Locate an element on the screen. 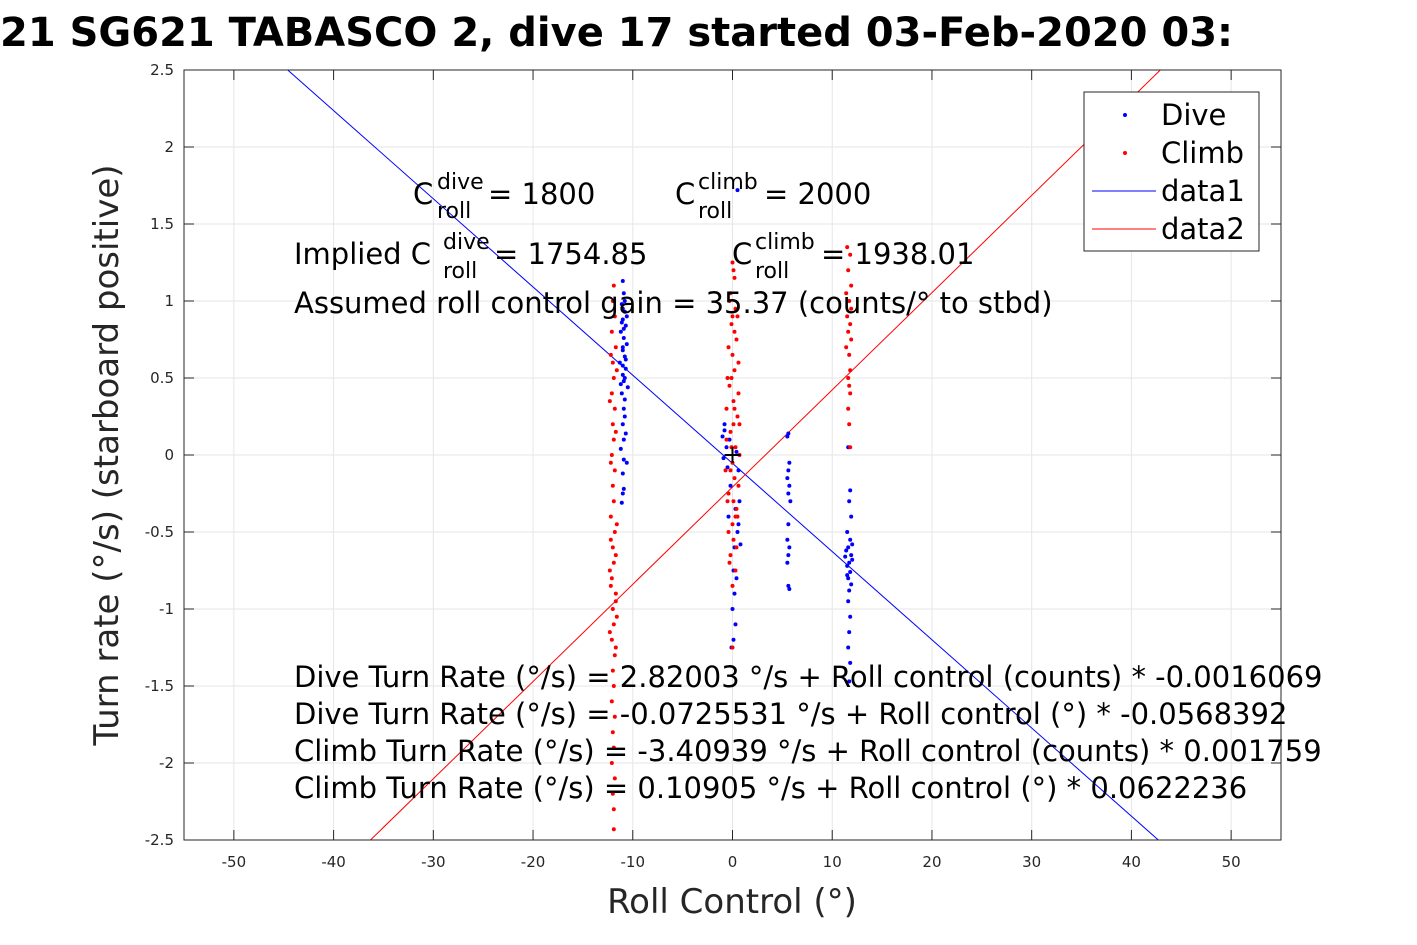 This screenshot has height=945, width=1417. y-tick-label: 0.5 is located at coordinates (162, 378).